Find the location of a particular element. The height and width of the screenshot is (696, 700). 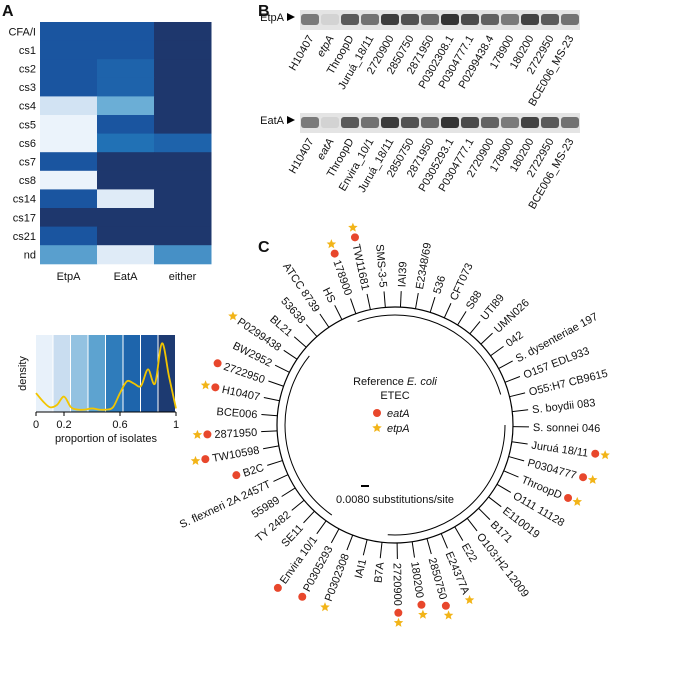

row-label: cs4 is located at coordinates (27, 107).